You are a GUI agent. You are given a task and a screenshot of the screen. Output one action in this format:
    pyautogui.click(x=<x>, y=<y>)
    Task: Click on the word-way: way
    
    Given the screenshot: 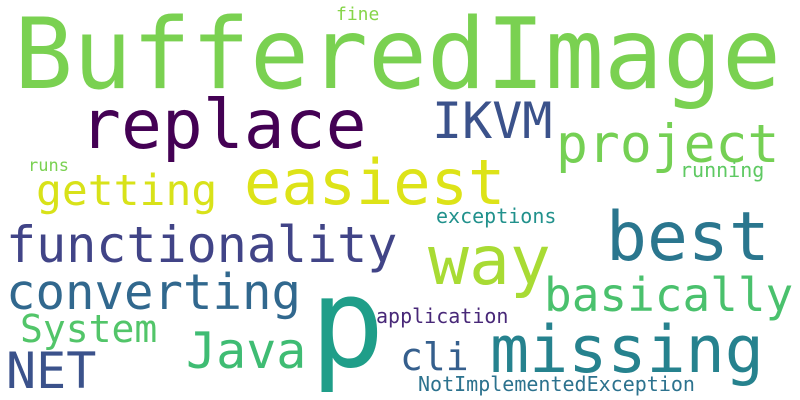 What is the action you would take?
    pyautogui.click(x=489, y=261)
    